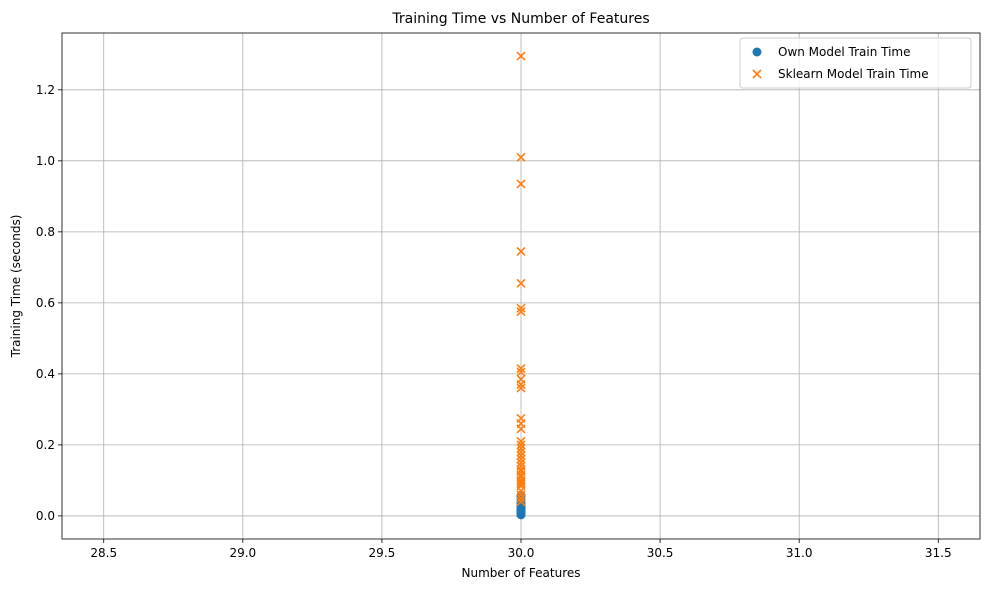 The width and height of the screenshot is (989, 590). I want to click on legend-x-icon, so click(757, 74).